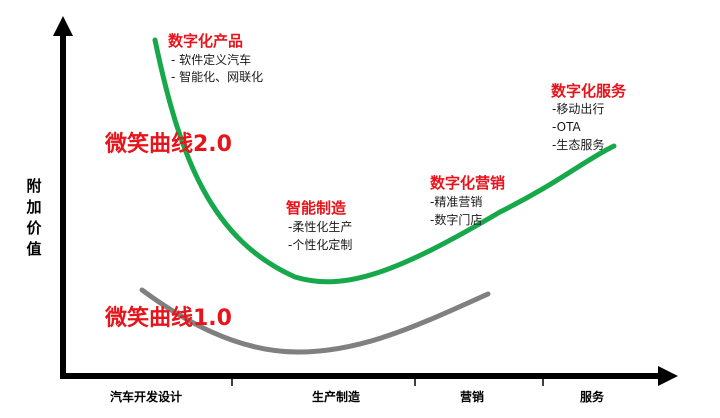 Image resolution: width=720 pixels, height=418 pixels. I want to click on annotation-smart-manufacturing-item-1: -柔性化生产, so click(320, 227).